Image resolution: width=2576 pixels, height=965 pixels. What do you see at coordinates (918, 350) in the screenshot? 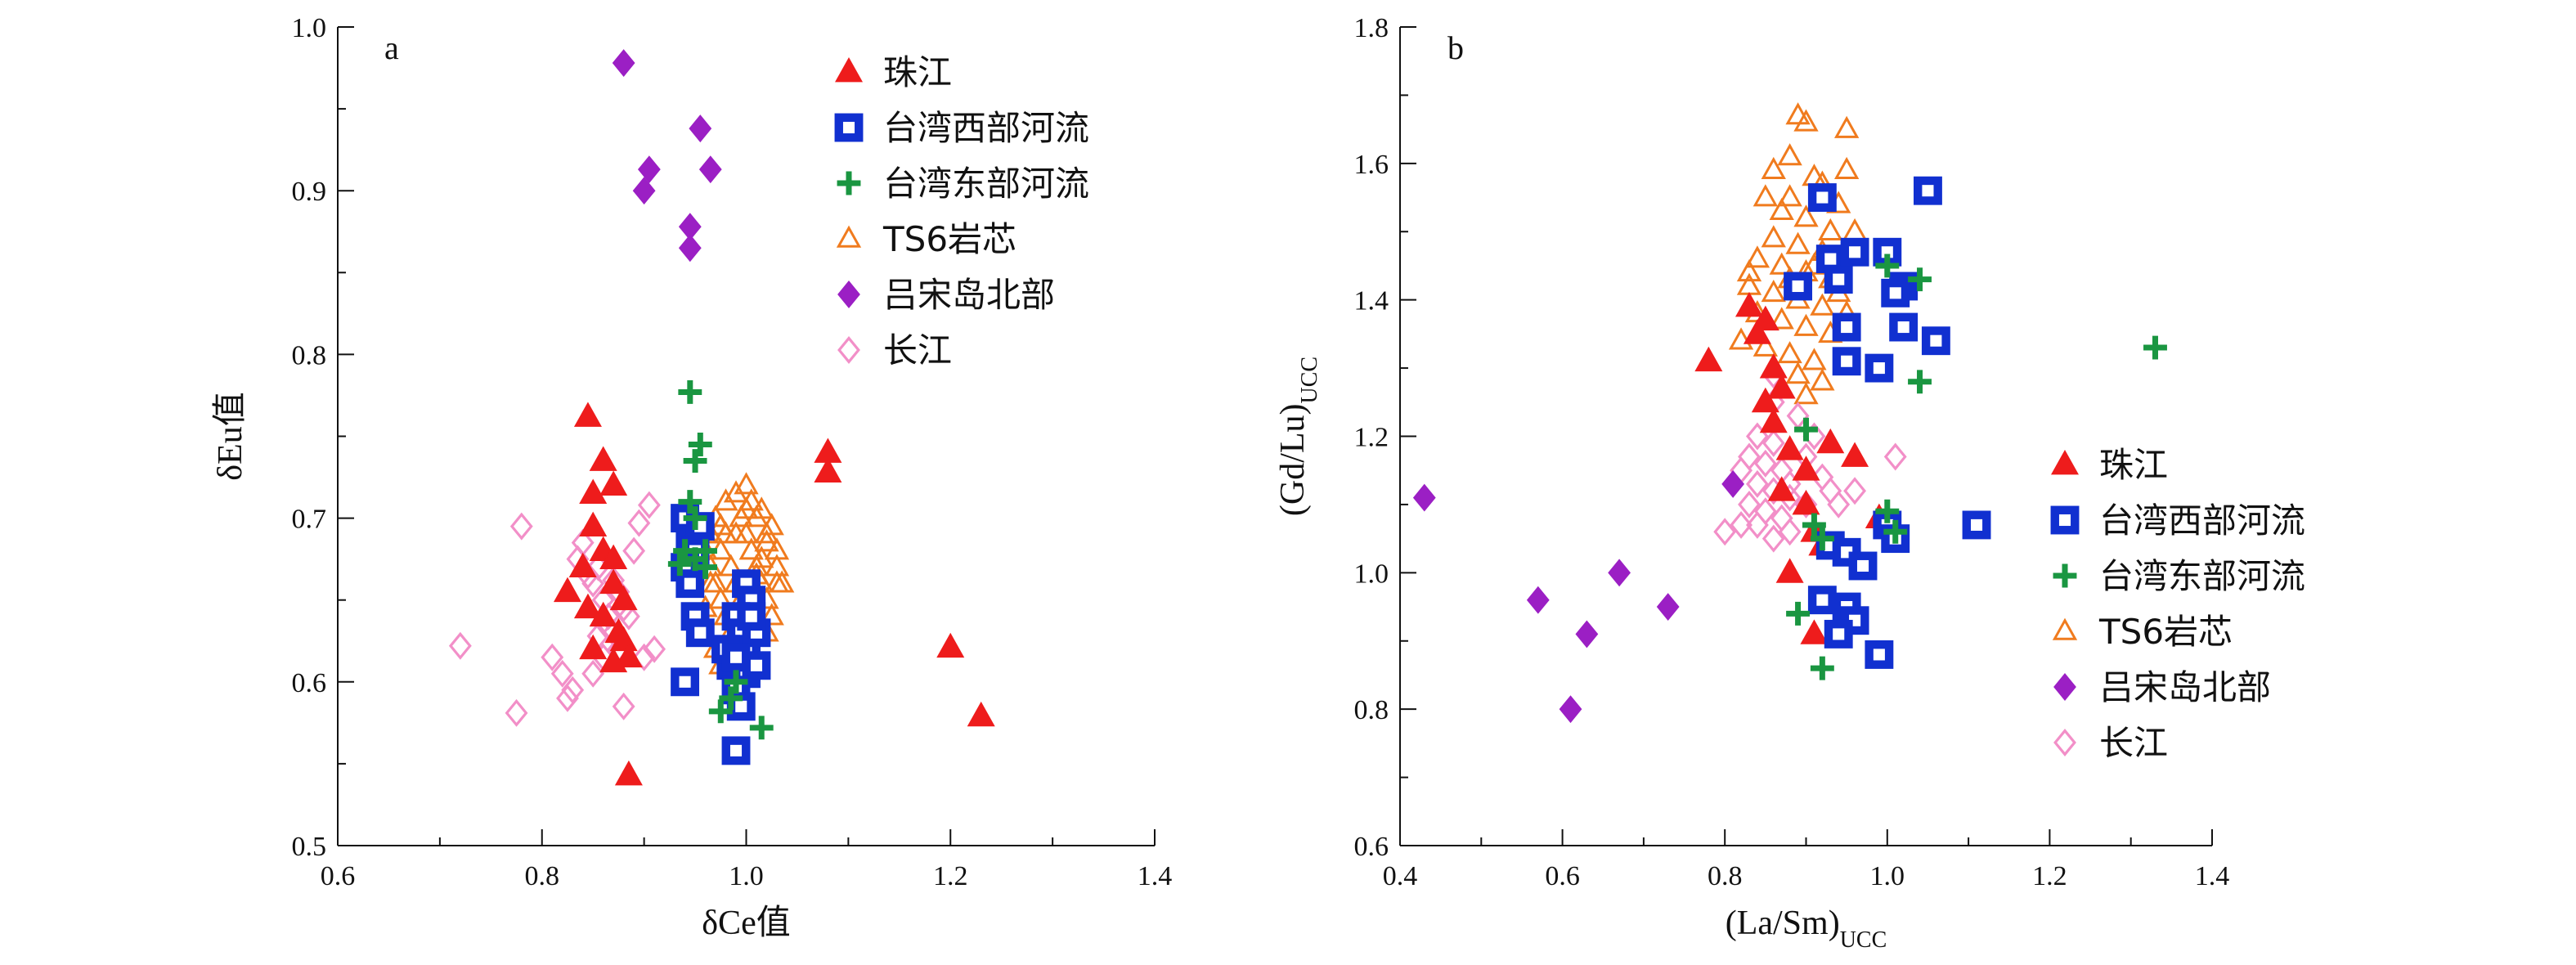
I see `legend-label: 长江` at bounding box center [918, 350].